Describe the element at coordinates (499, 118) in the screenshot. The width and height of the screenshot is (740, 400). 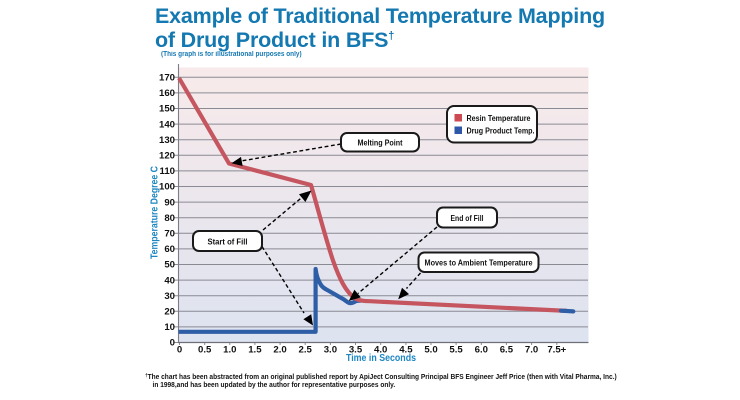
I see `svg-text: Resin Temperature` at that location.